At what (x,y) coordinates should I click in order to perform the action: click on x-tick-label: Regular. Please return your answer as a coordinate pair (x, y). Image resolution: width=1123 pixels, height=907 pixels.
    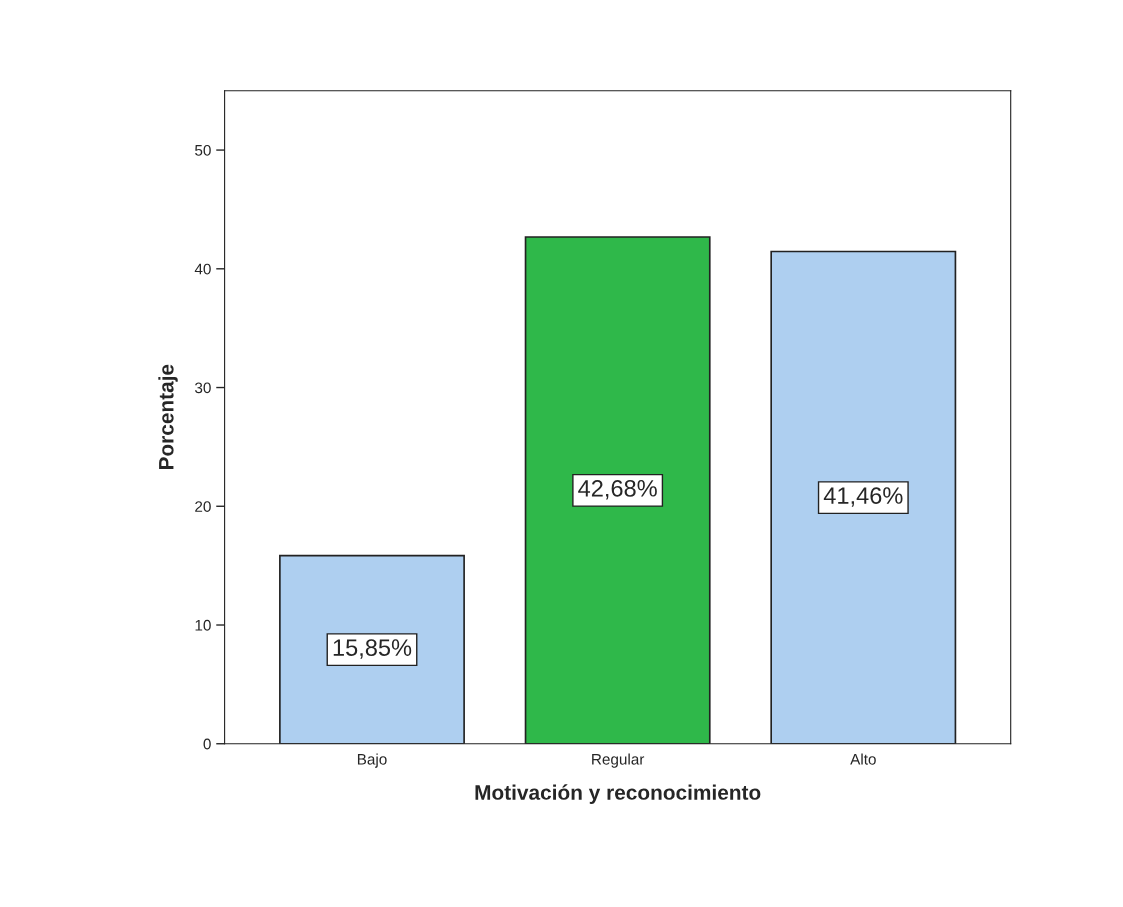
    Looking at the image, I should click on (618, 760).